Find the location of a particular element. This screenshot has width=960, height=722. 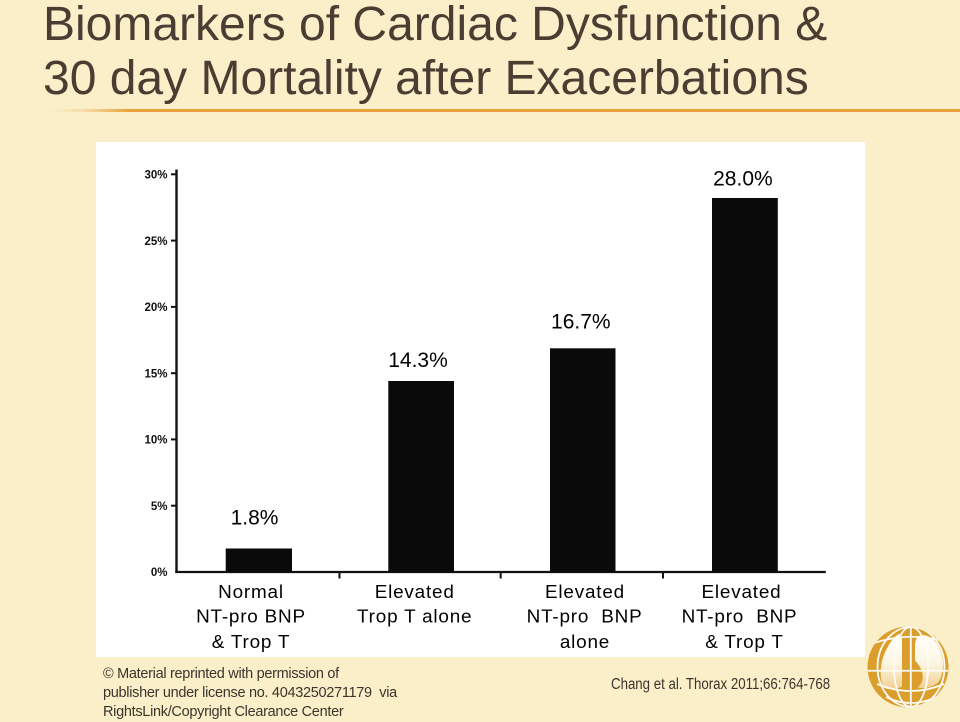

svg-text: 20% is located at coordinates (155, 308).